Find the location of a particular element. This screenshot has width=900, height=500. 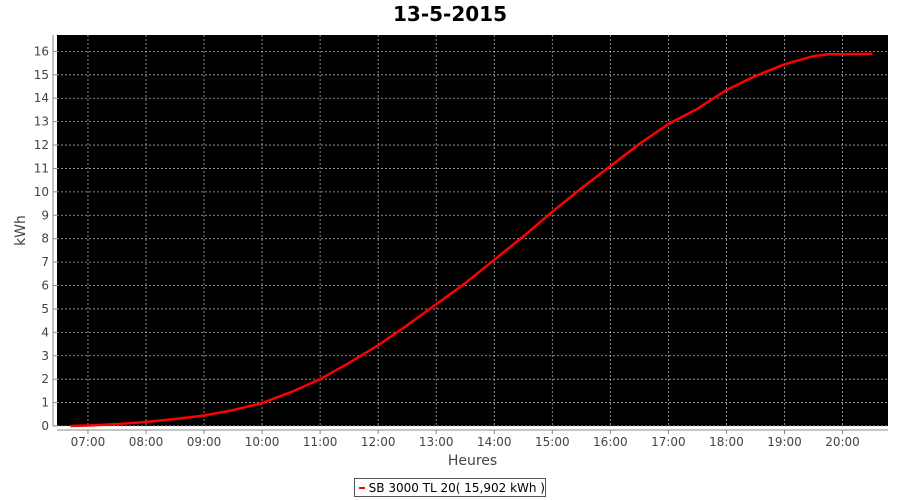

y-tick-label: 14 is located at coordinates (41, 98).